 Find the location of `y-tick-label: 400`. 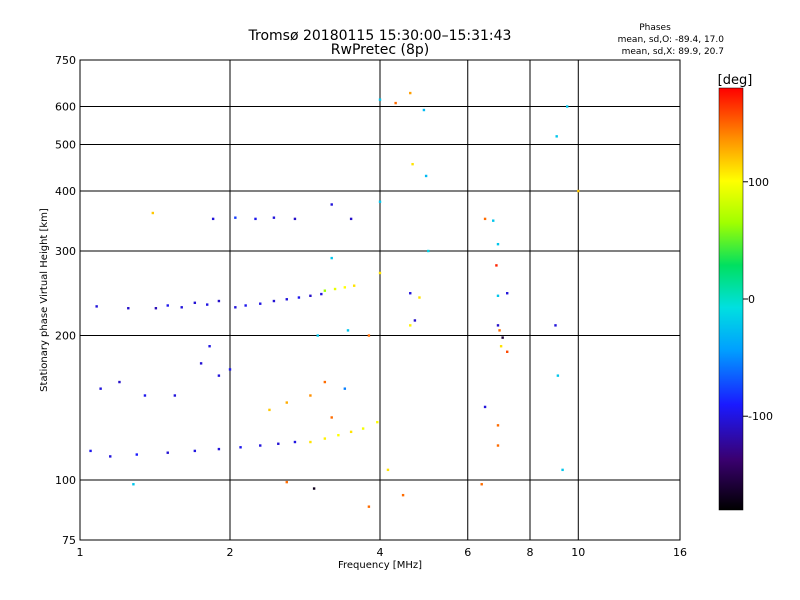

y-tick-label: 400 is located at coordinates (65, 191).